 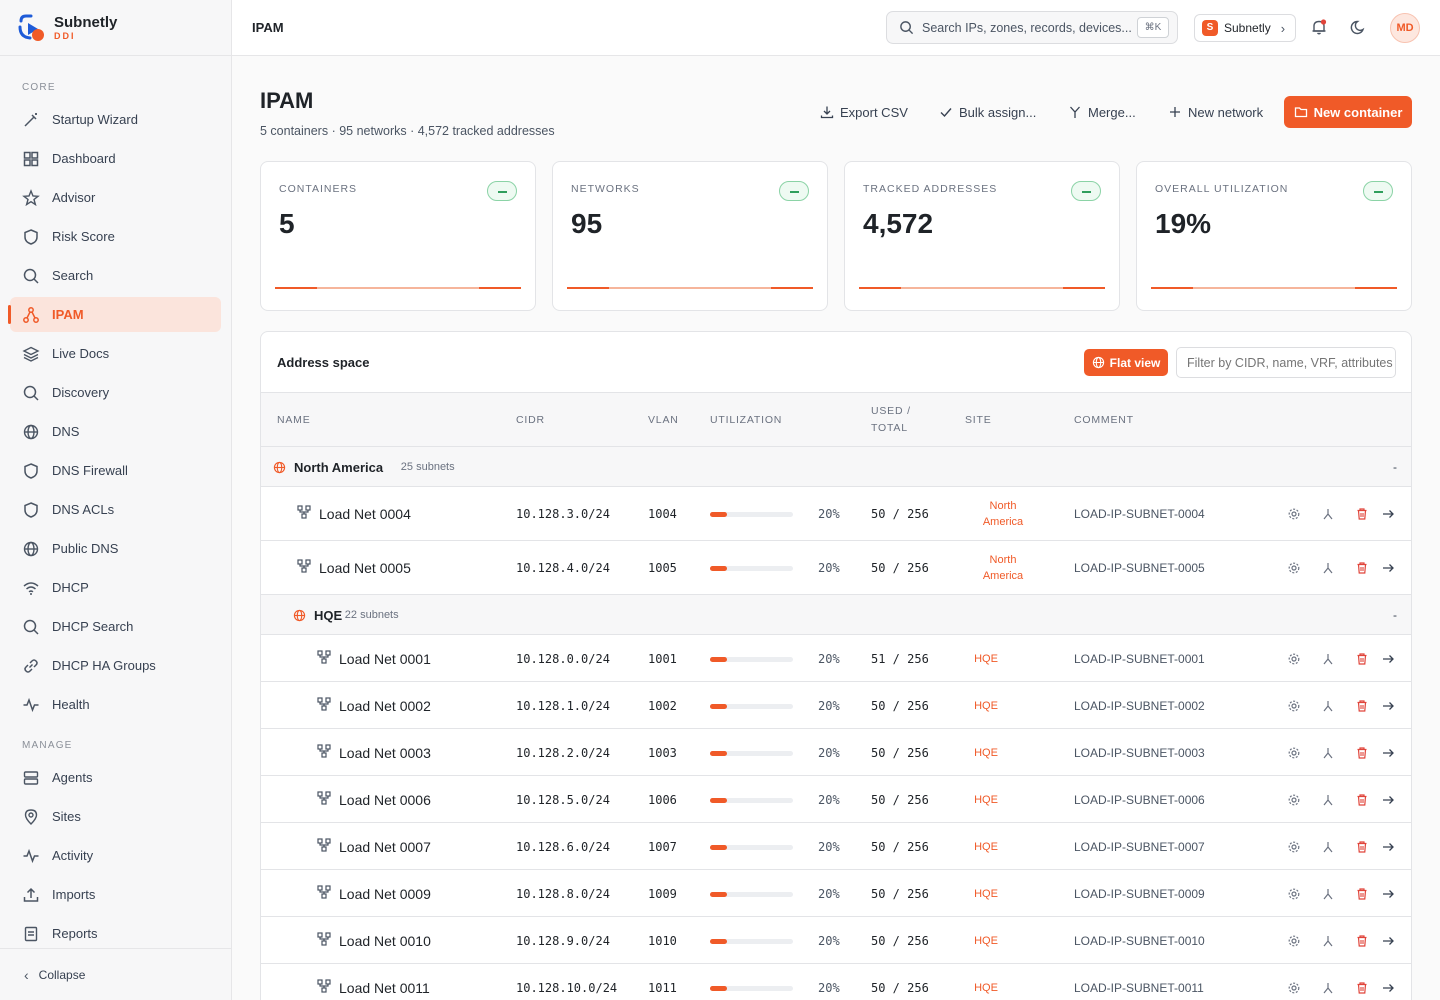 I want to click on sidebar-item-agents: Agents, so click(x=115, y=777).